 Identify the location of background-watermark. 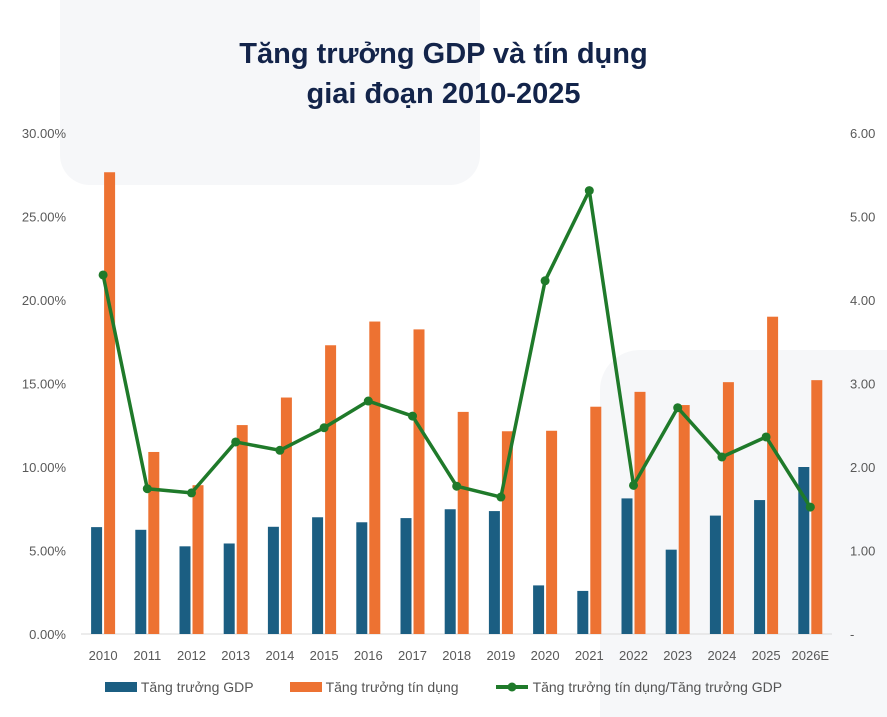
(270, 92).